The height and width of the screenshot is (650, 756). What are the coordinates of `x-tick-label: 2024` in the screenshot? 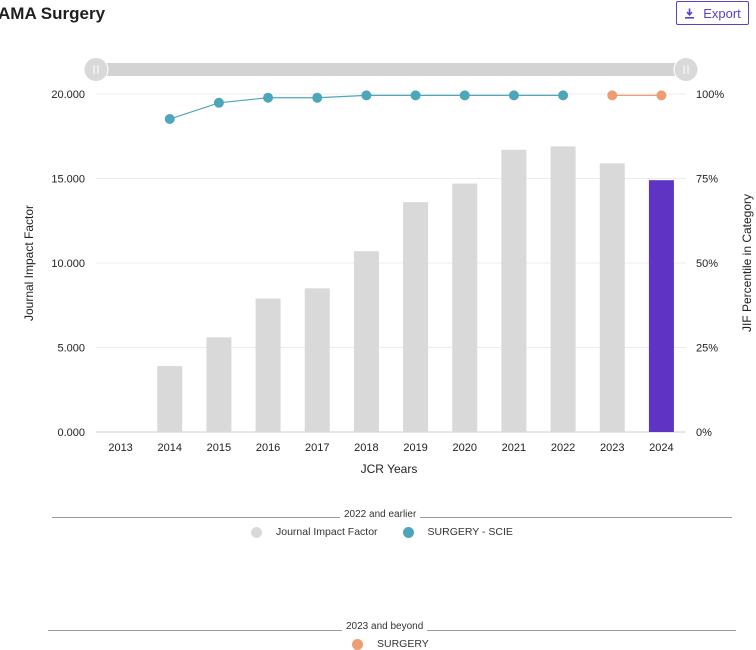 It's located at (661, 448).